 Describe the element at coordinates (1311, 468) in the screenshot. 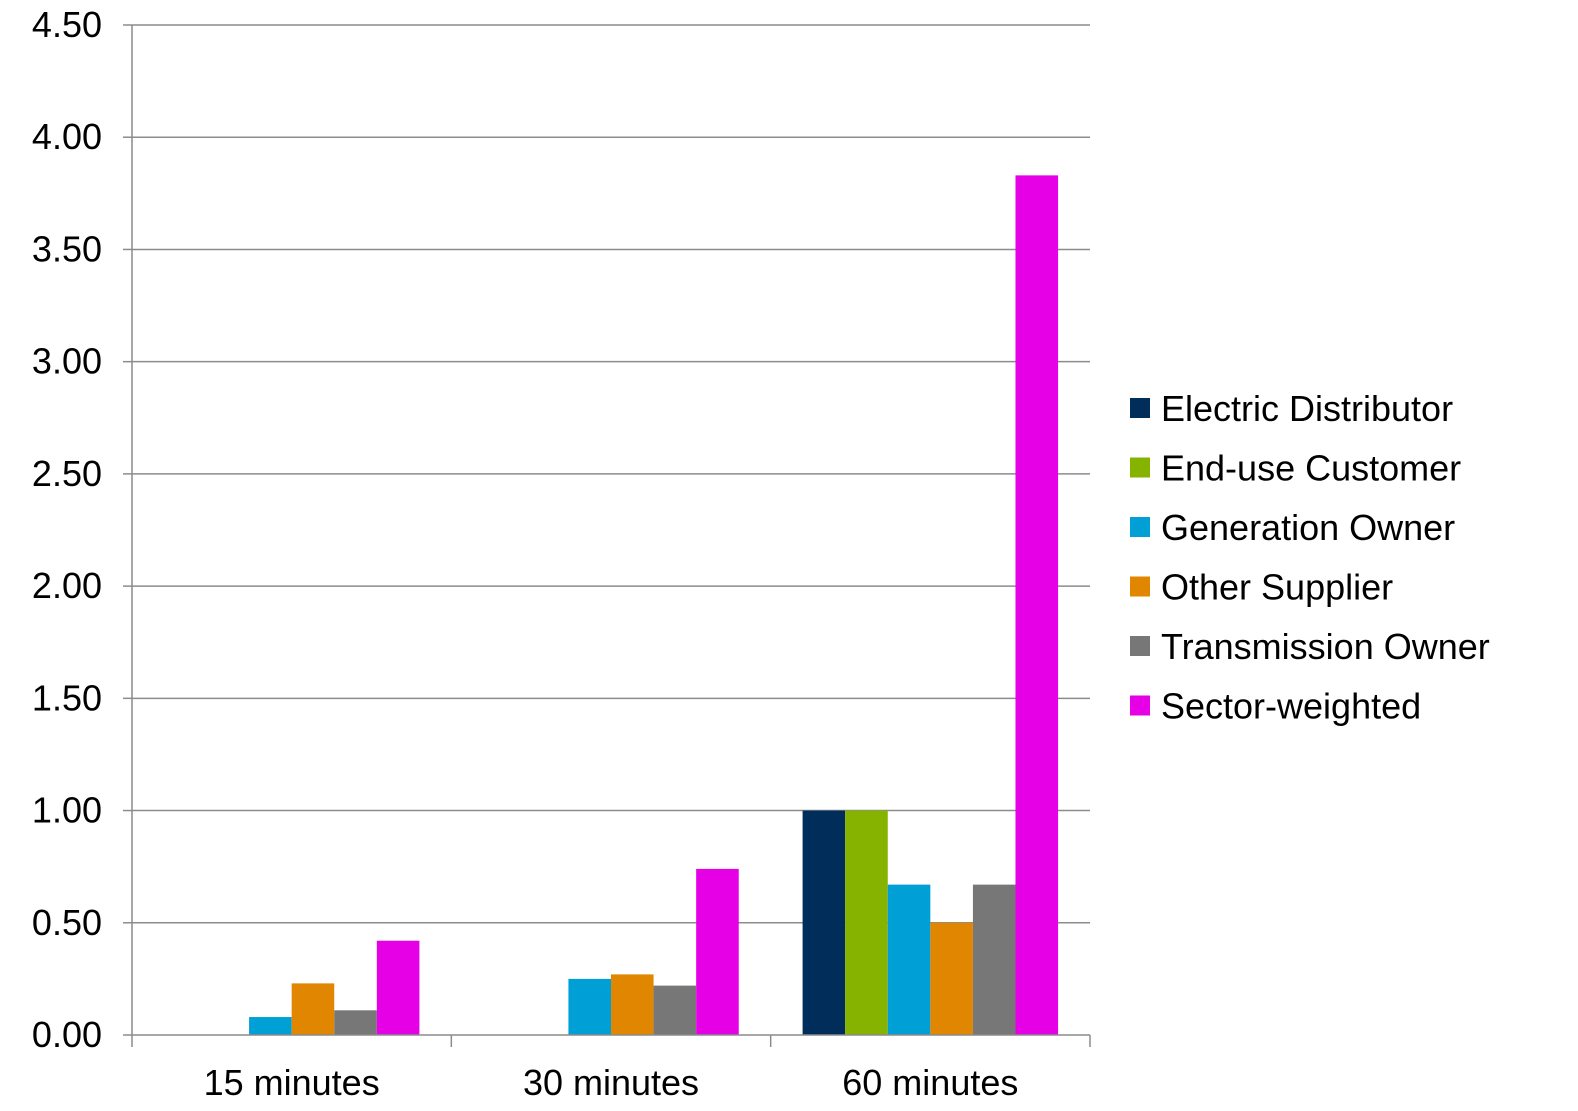

I see `legend-label: End-use Customer` at that location.